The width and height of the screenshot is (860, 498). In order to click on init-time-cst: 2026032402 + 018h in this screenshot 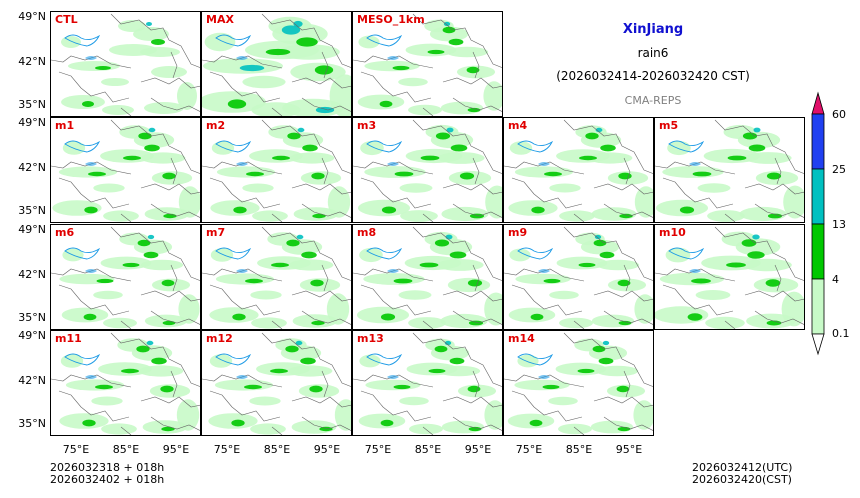, I will do `click(107, 479)`.